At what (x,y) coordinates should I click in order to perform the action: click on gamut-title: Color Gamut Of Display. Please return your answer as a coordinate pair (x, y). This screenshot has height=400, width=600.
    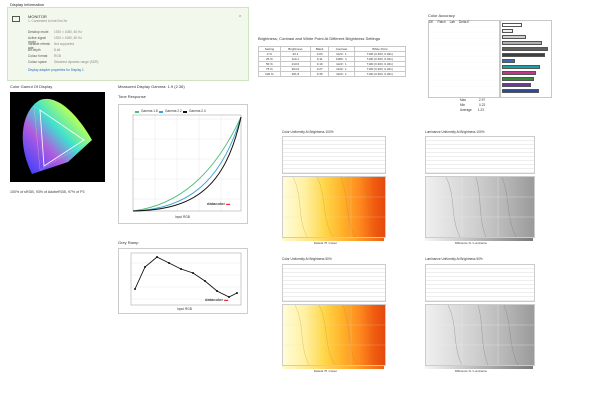
    Looking at the image, I should click on (31, 86).